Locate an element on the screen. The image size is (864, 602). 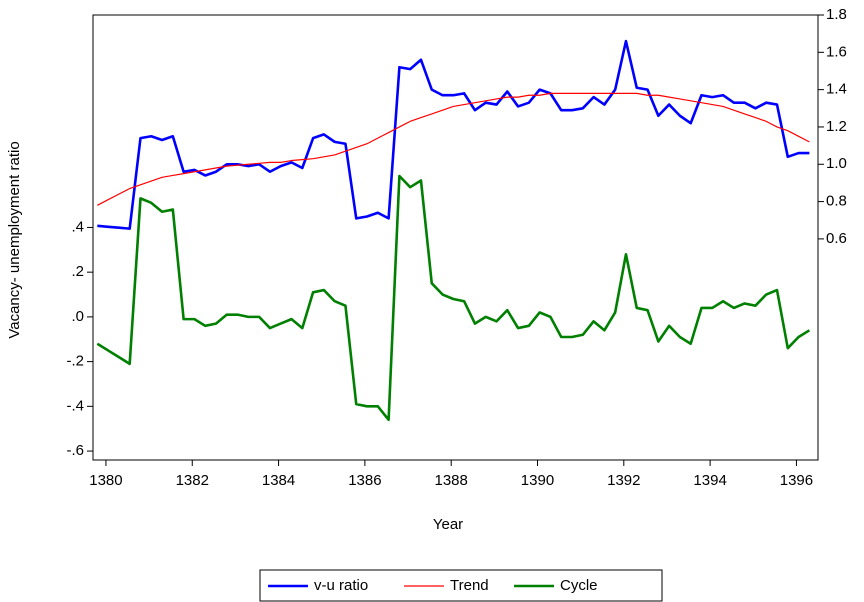
x-tick-label: 1388 is located at coordinates (450, 480).